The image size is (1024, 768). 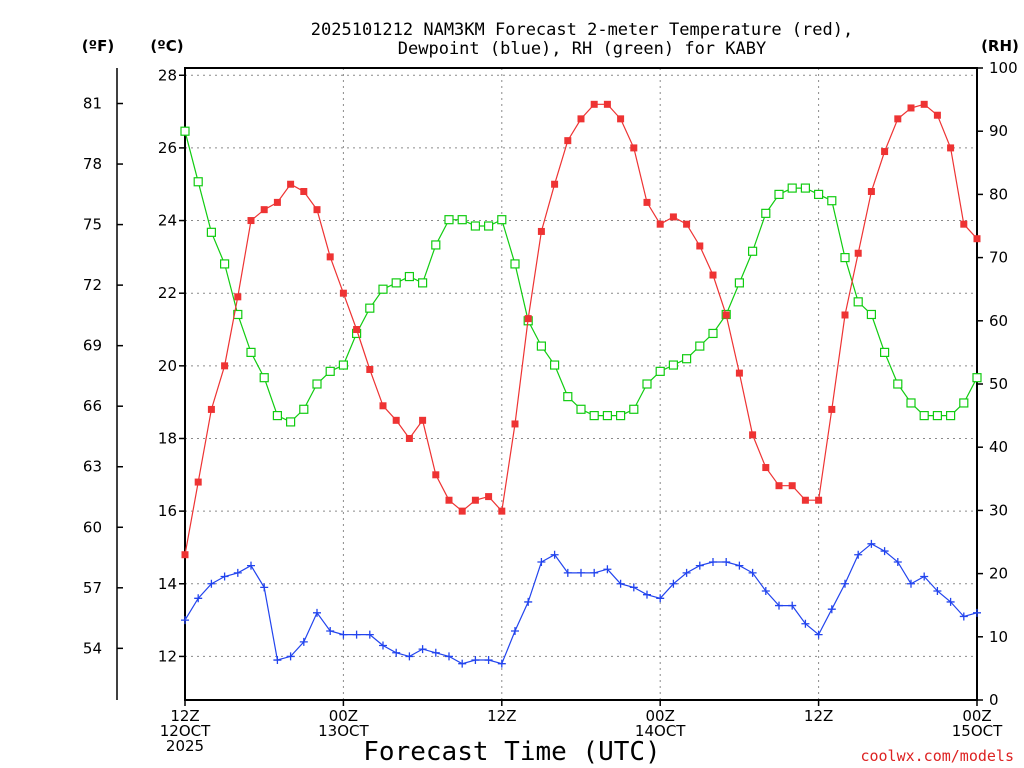 What do you see at coordinates (343, 716) in the screenshot?
I see `time-tick-label: 00Z` at bounding box center [343, 716].